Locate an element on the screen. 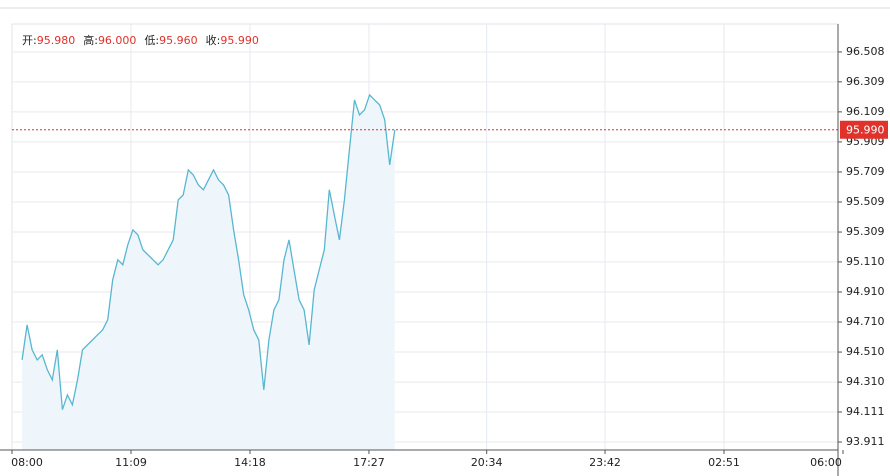 The height and width of the screenshot is (476, 890). x-tick-label: 20:34 is located at coordinates (487, 462).